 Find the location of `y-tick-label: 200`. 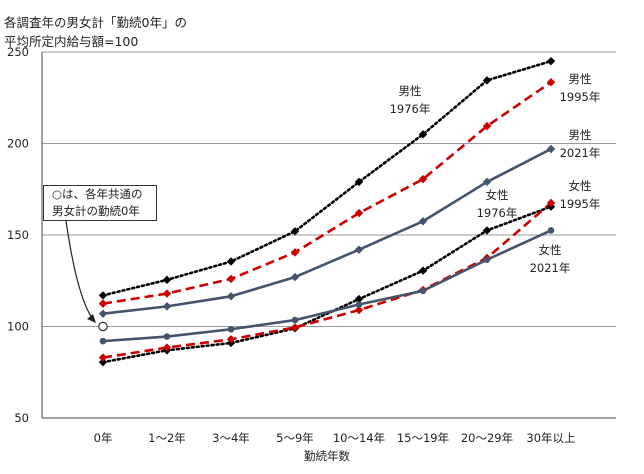

y-tick-label: 200 is located at coordinates (18, 144).